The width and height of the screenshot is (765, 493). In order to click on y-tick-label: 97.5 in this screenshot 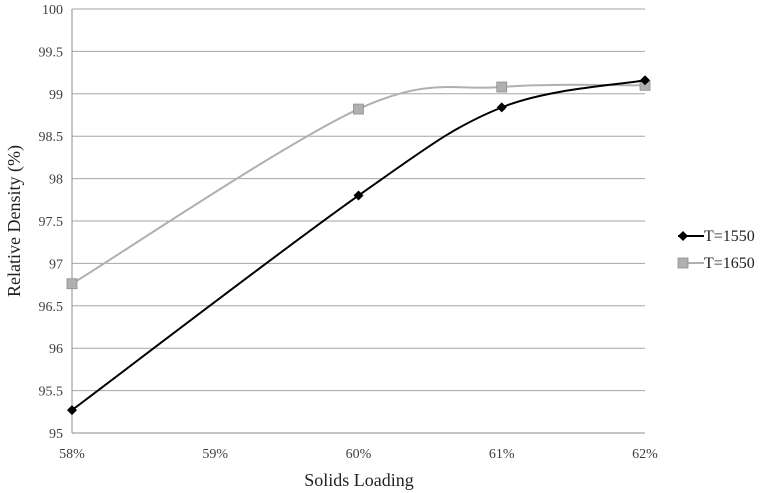, I will do `click(51, 222)`.